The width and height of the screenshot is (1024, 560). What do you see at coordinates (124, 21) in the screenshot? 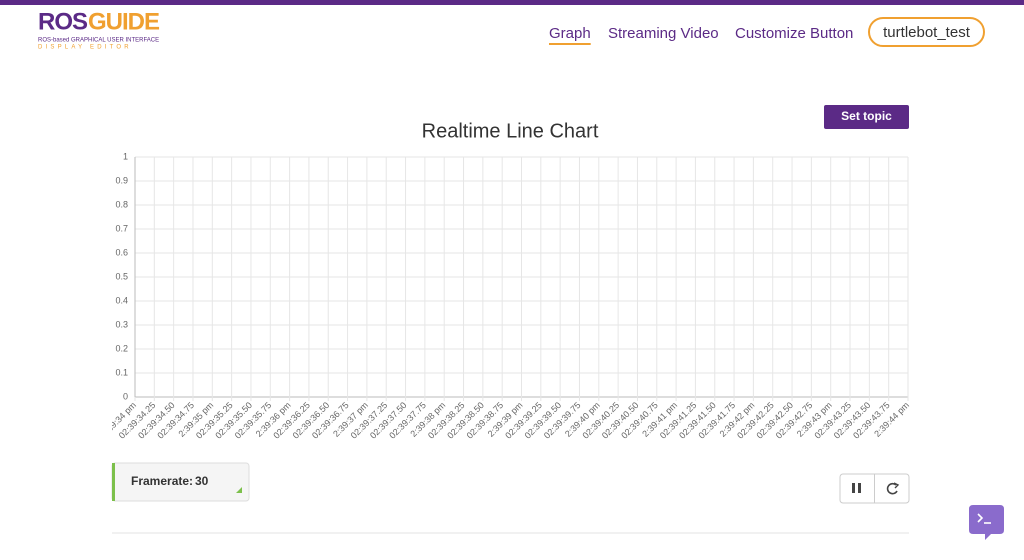
I see `logo-secondary: GUIDE` at bounding box center [124, 21].